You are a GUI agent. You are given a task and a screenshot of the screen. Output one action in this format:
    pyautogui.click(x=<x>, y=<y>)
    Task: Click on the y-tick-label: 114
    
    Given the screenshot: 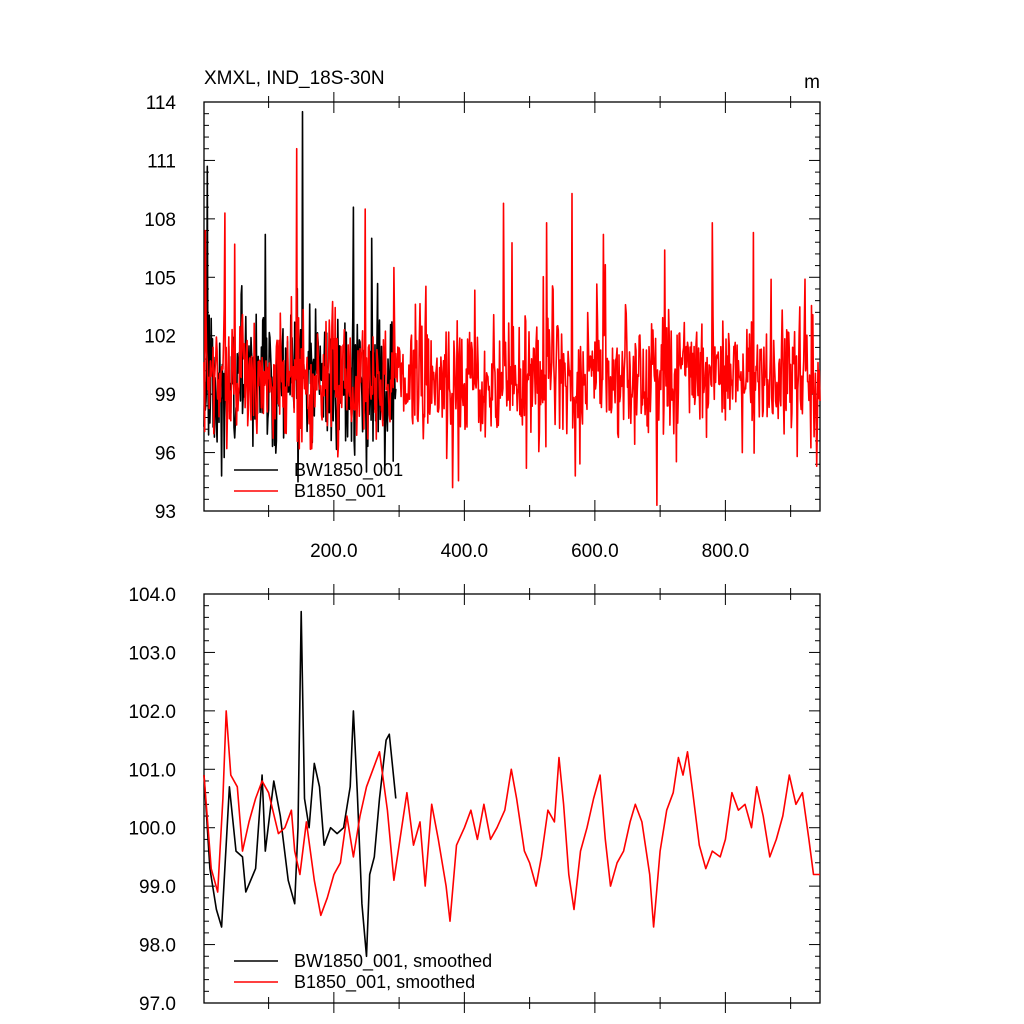 What is the action you would take?
    pyautogui.click(x=161, y=103)
    